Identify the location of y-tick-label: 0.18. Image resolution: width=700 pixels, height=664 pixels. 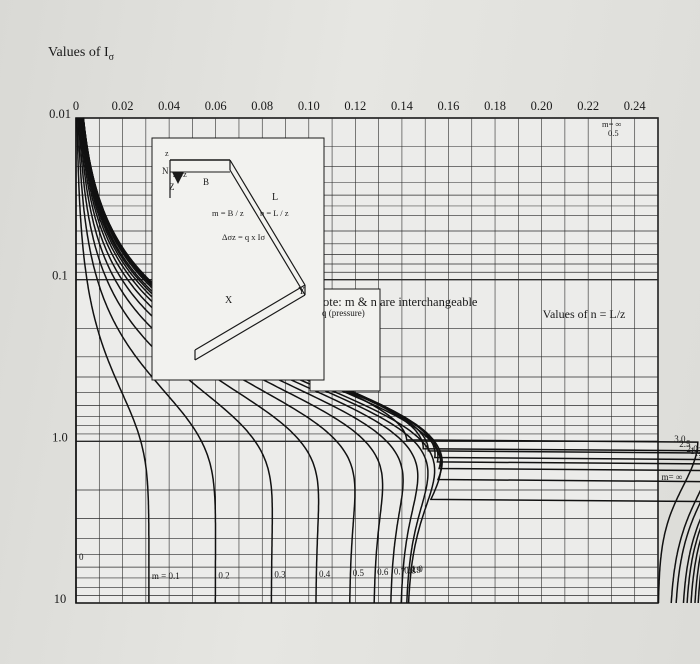
(495, 106).